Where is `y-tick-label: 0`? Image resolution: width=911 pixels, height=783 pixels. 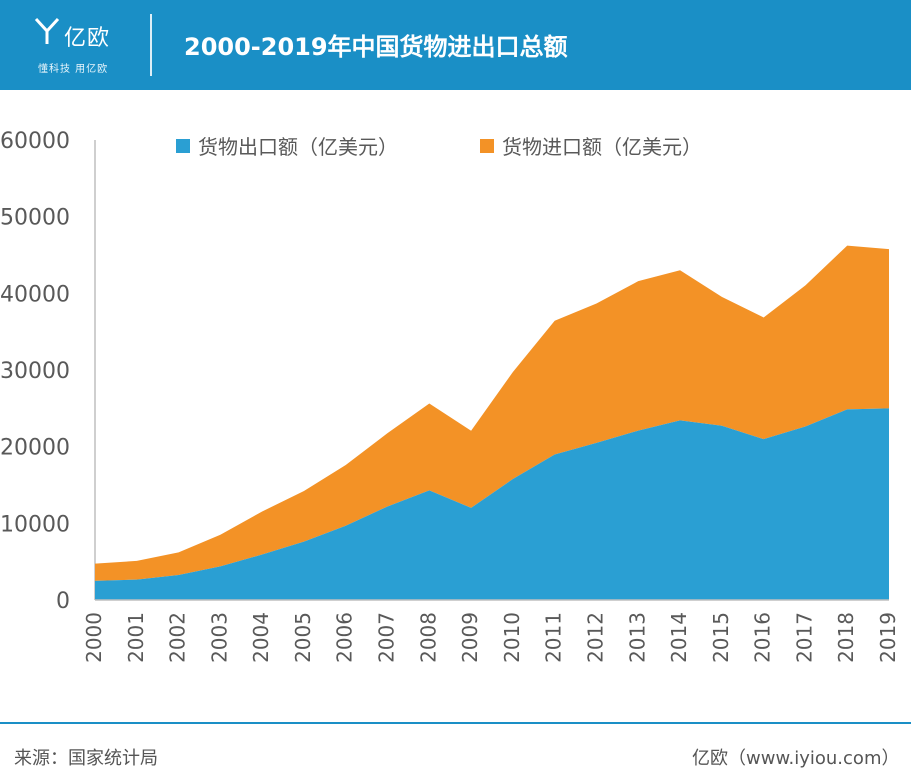
y-tick-label: 0 is located at coordinates (63, 601).